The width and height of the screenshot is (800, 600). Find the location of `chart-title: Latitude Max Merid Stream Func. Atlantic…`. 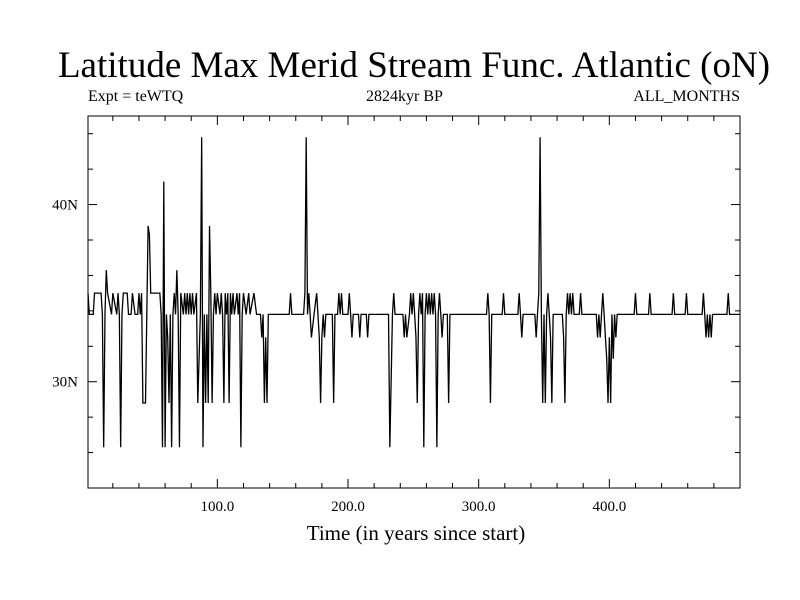

chart-title: Latitude Max Merid Stream Func. Atlantic… is located at coordinates (414, 65).